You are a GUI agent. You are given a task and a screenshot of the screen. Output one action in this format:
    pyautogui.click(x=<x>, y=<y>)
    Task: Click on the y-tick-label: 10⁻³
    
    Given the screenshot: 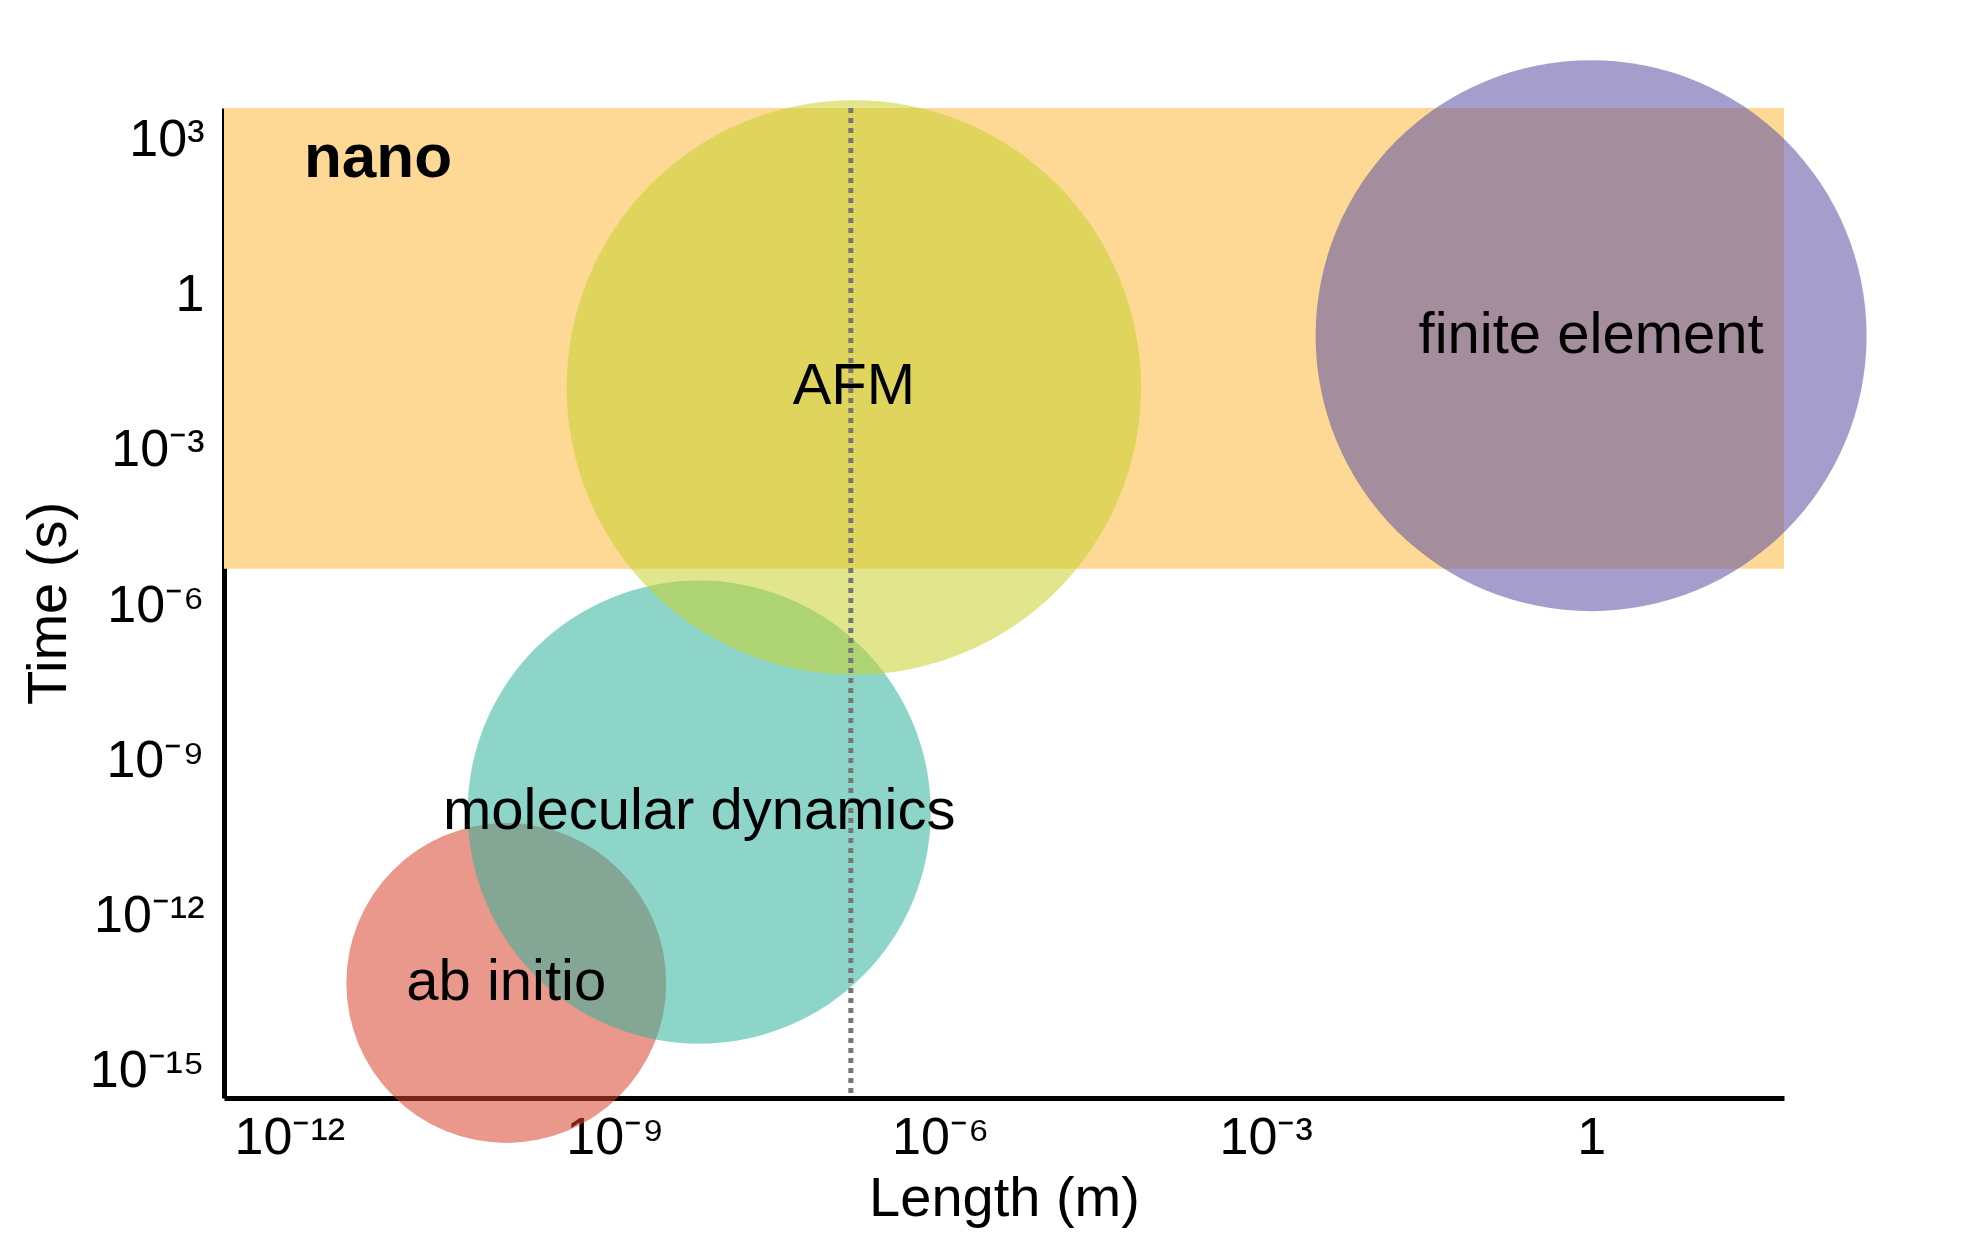 What is the action you would take?
    pyautogui.click(x=158, y=448)
    